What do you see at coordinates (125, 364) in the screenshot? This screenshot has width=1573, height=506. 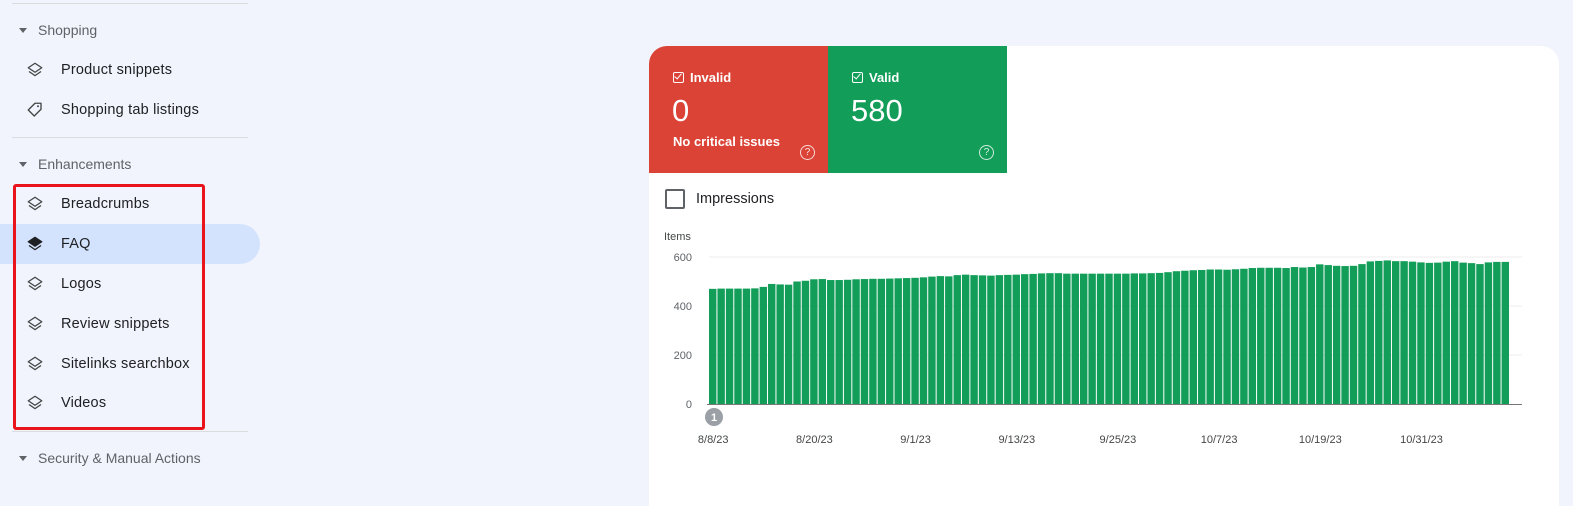 I see `sidebar-item-label: Sitelinks searchbox` at bounding box center [125, 364].